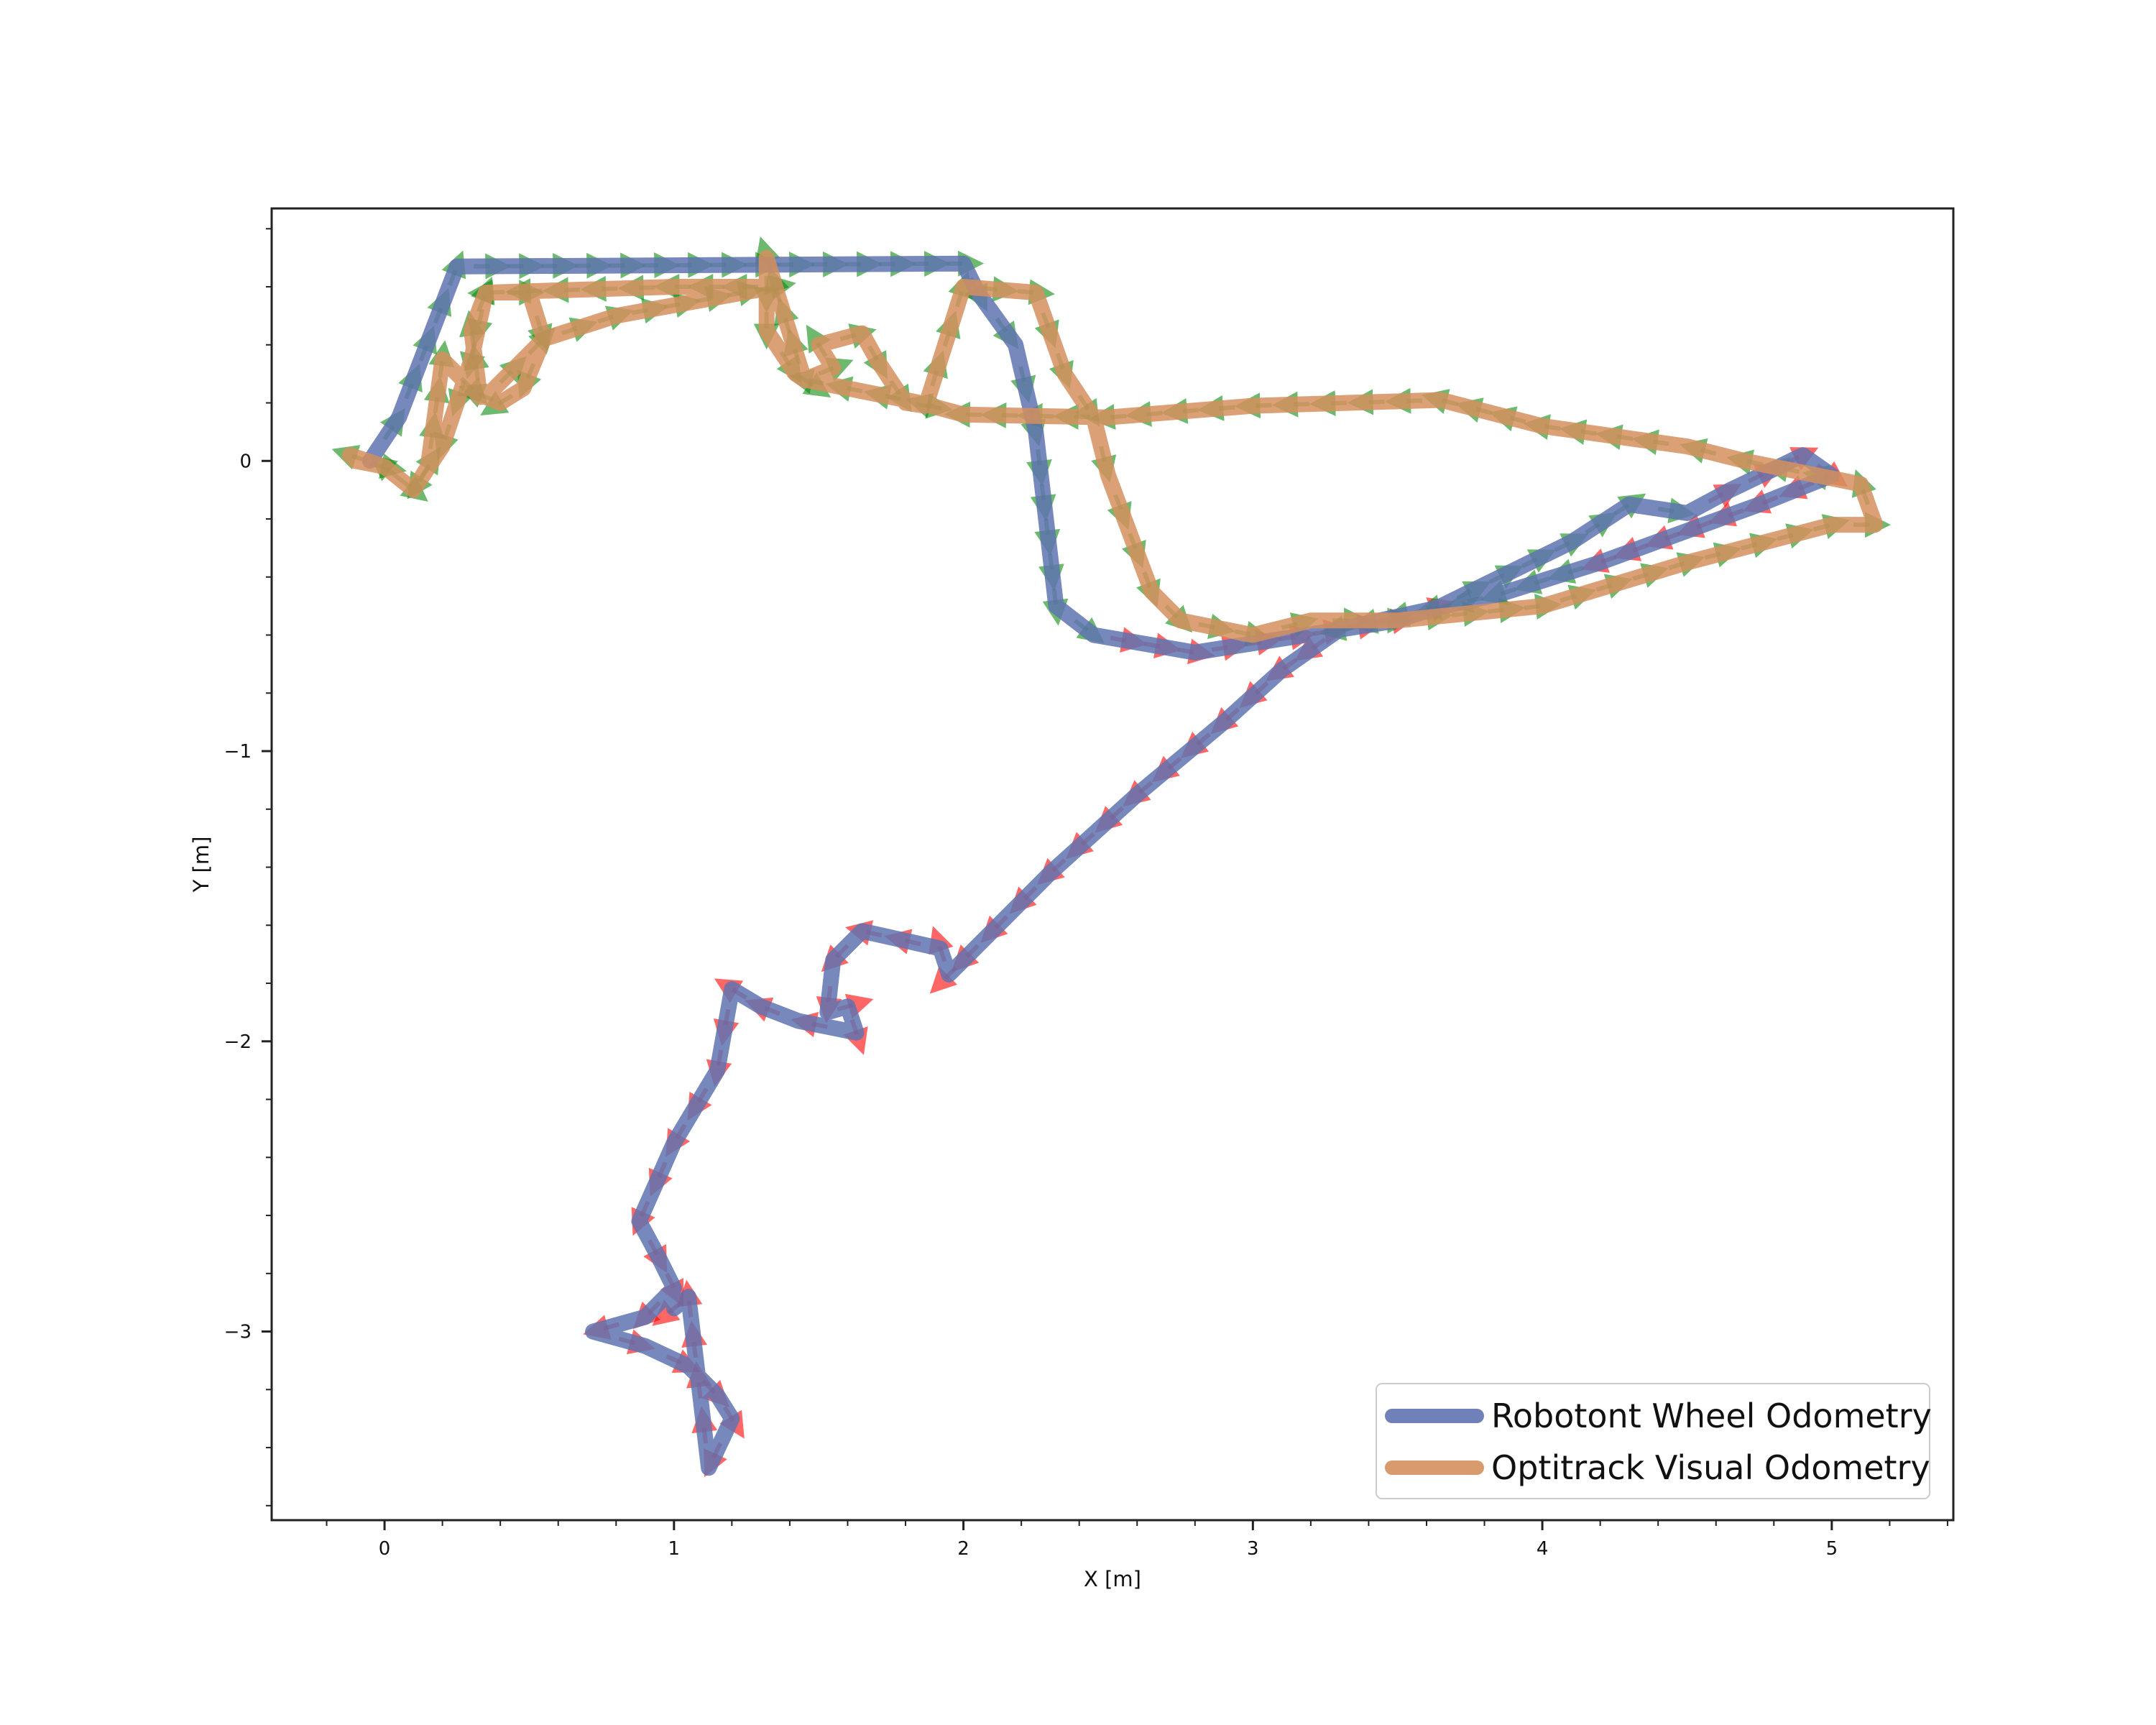 This screenshot has height=1725, width=2156. What do you see at coordinates (1113, 1579) in the screenshot?
I see `x-axis-label: X [m]` at bounding box center [1113, 1579].